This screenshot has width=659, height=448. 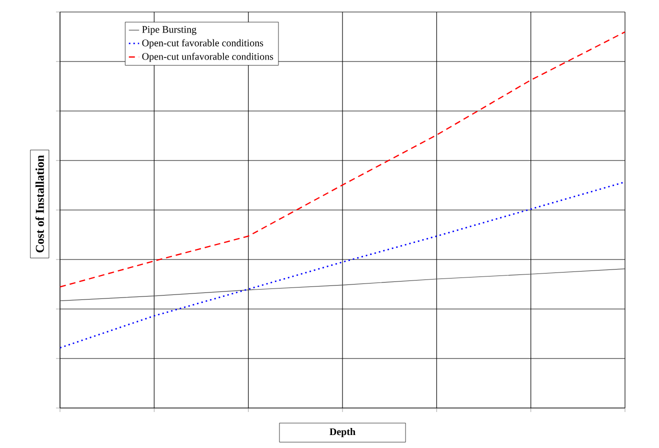 I want to click on legend-label: Open-cut favorable conditions, so click(x=203, y=43).